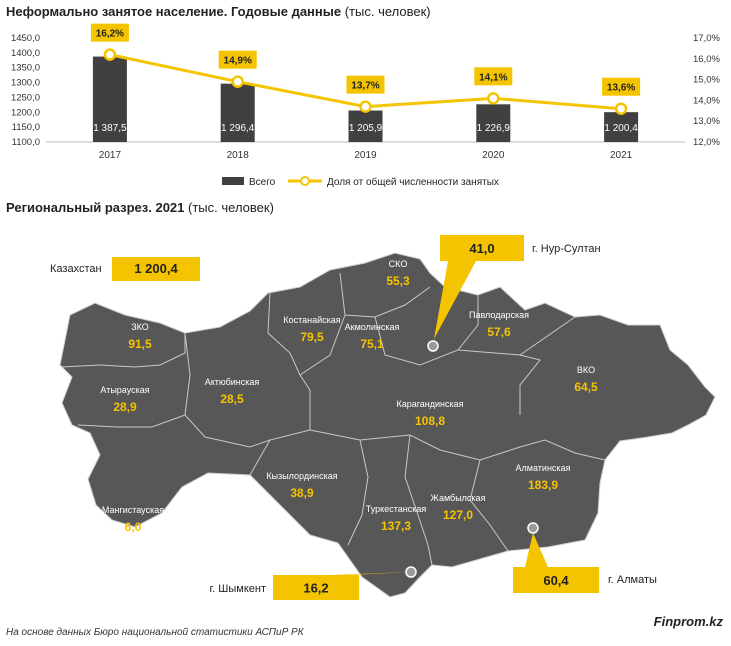  Describe the element at coordinates (237, 112) in the screenshot. I see `bar-2018` at that location.